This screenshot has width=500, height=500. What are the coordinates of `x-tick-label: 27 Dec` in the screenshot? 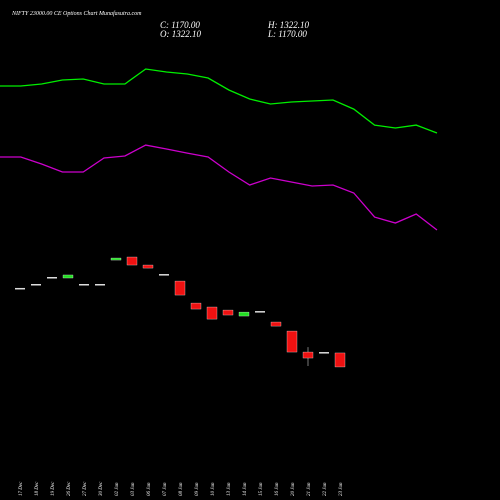 It's located at (85, 488).